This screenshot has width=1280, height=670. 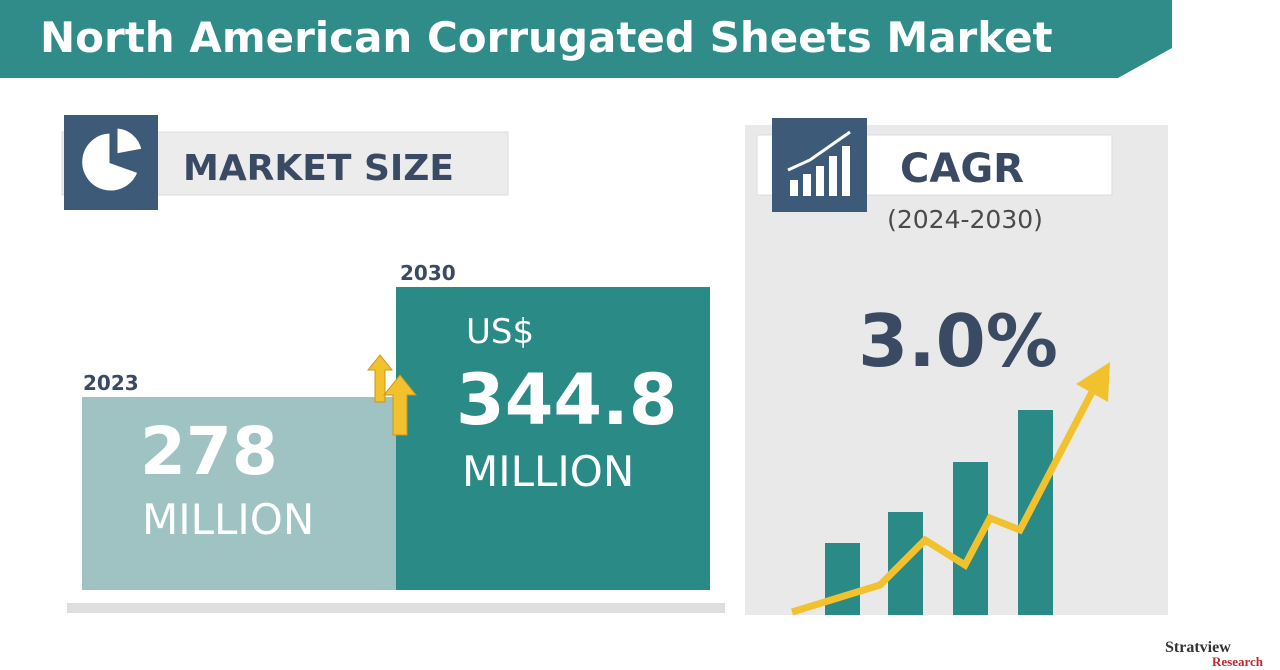 What do you see at coordinates (965, 219) in the screenshot?
I see `cagr-period: (2024-2030)` at bounding box center [965, 219].